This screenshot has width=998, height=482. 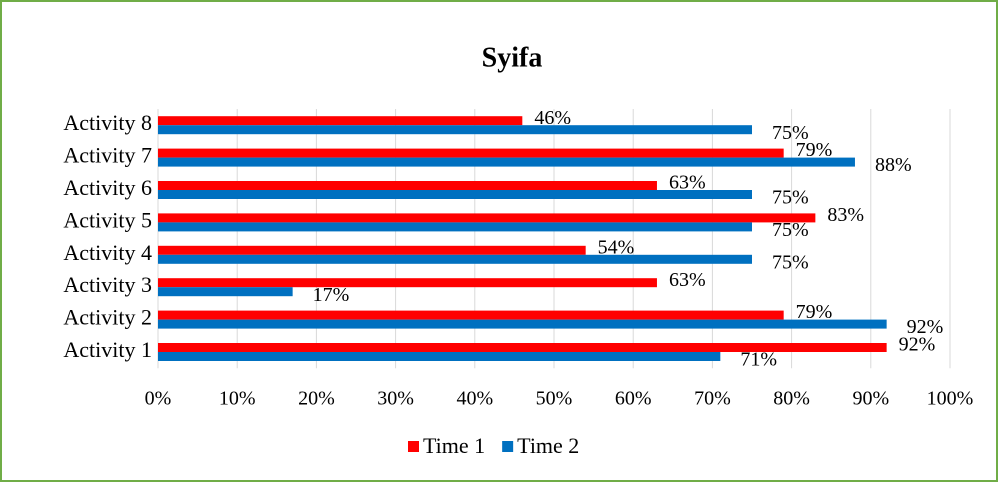 I want to click on y-tick-label: Activity 1, so click(x=107, y=349).